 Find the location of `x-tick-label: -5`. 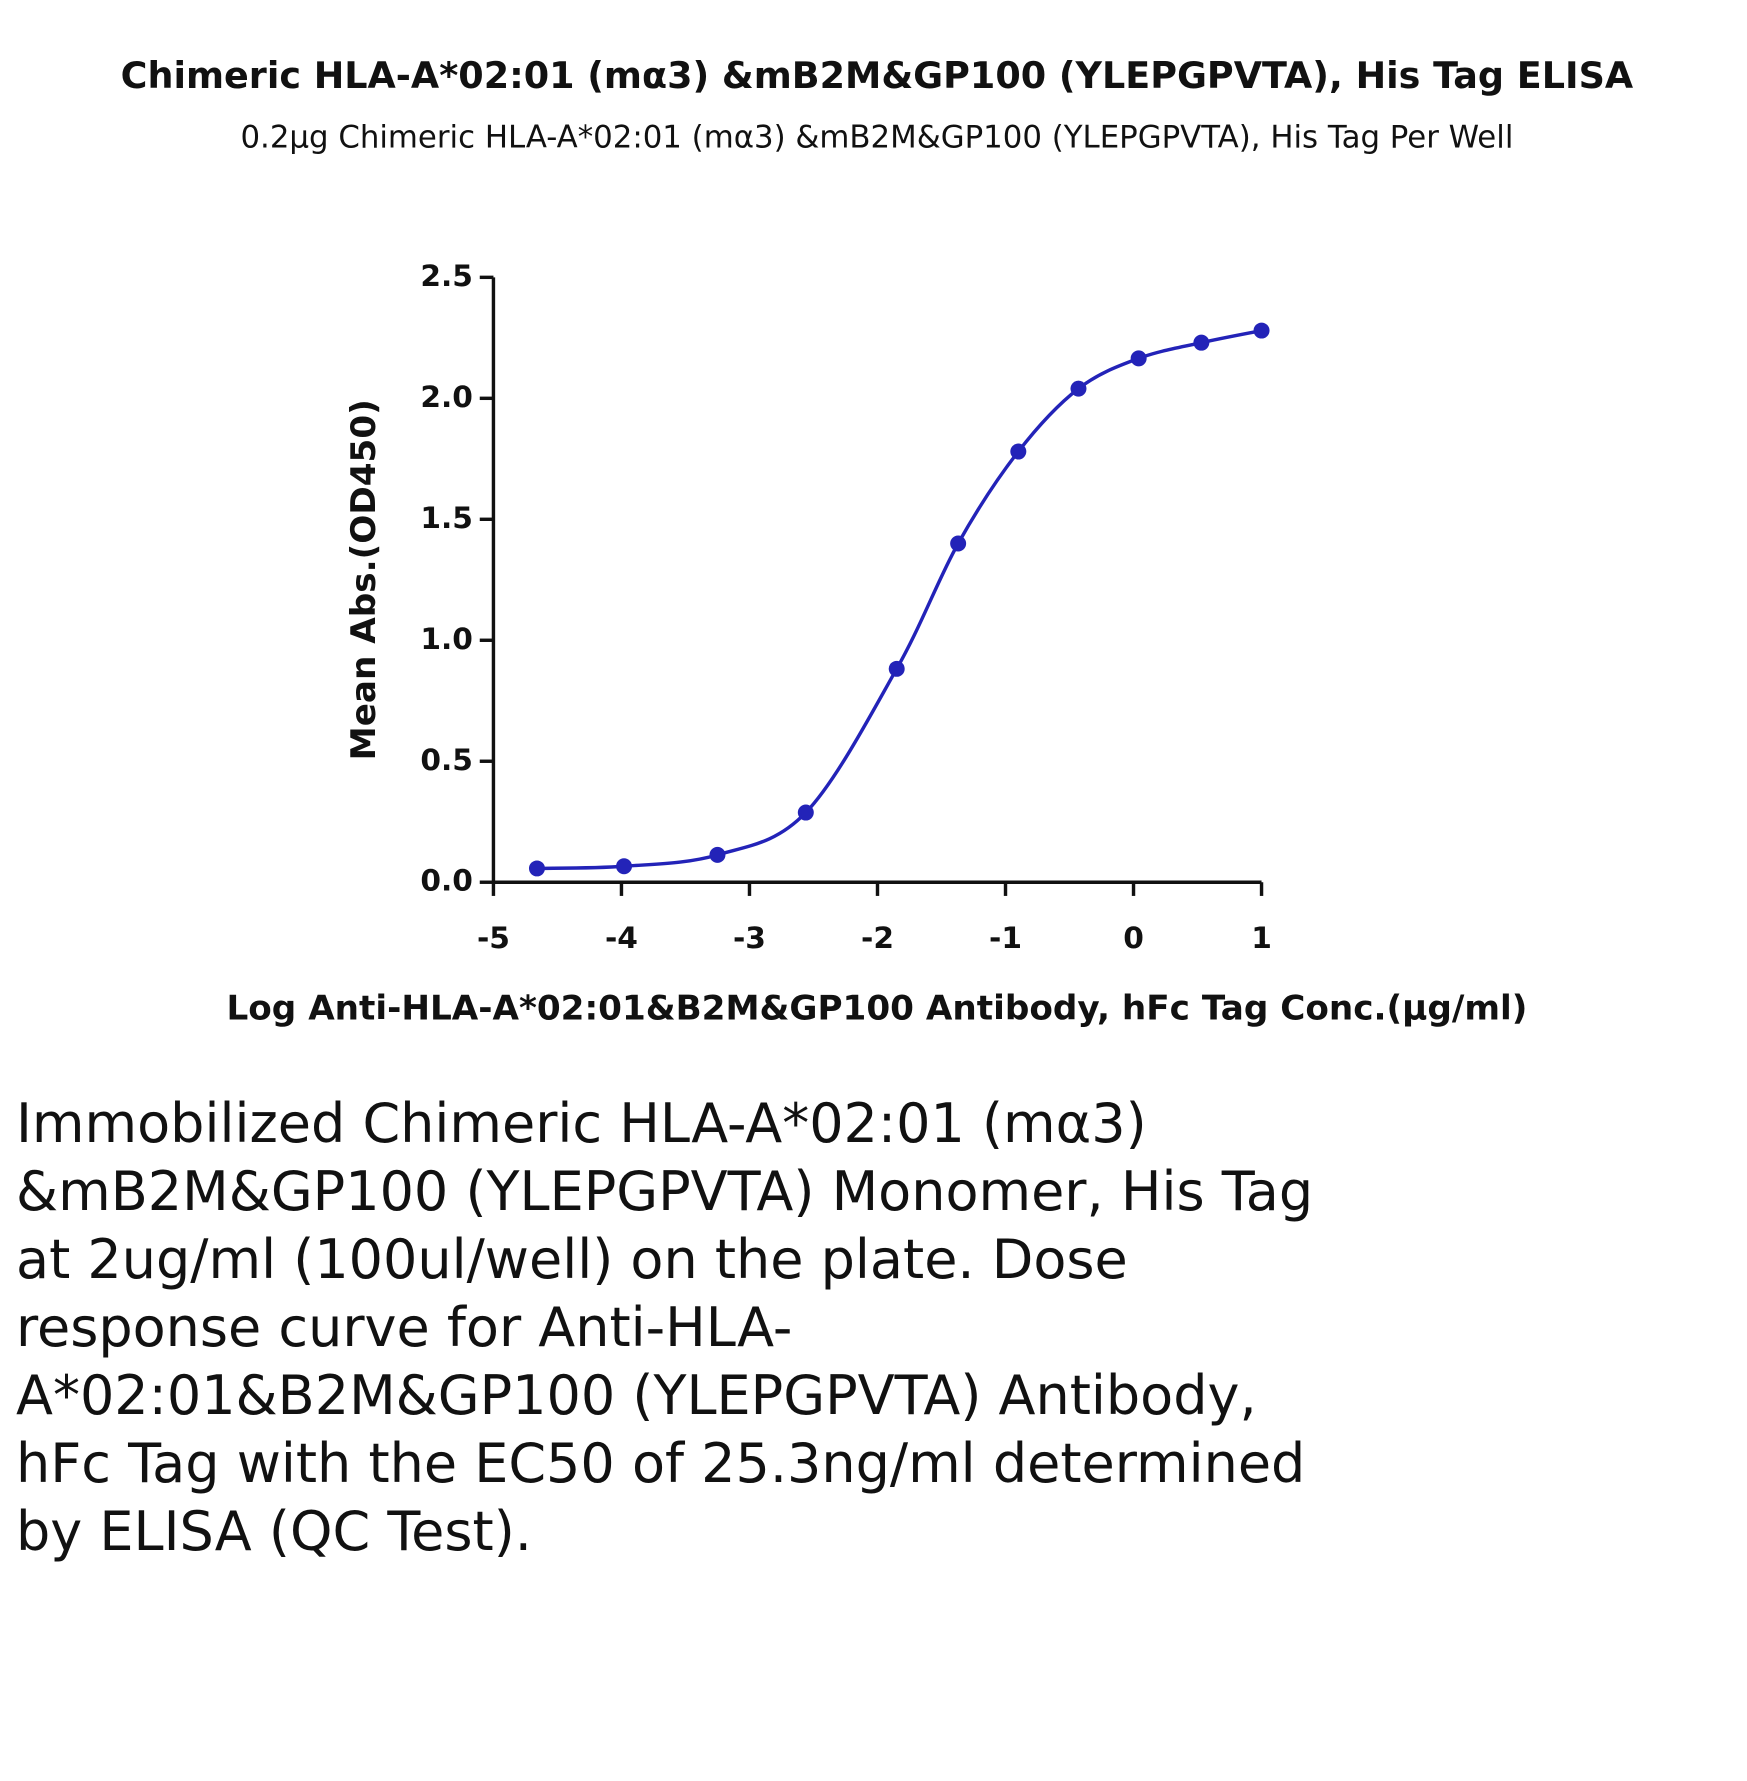

x-tick-label: -5 is located at coordinates (493, 937).